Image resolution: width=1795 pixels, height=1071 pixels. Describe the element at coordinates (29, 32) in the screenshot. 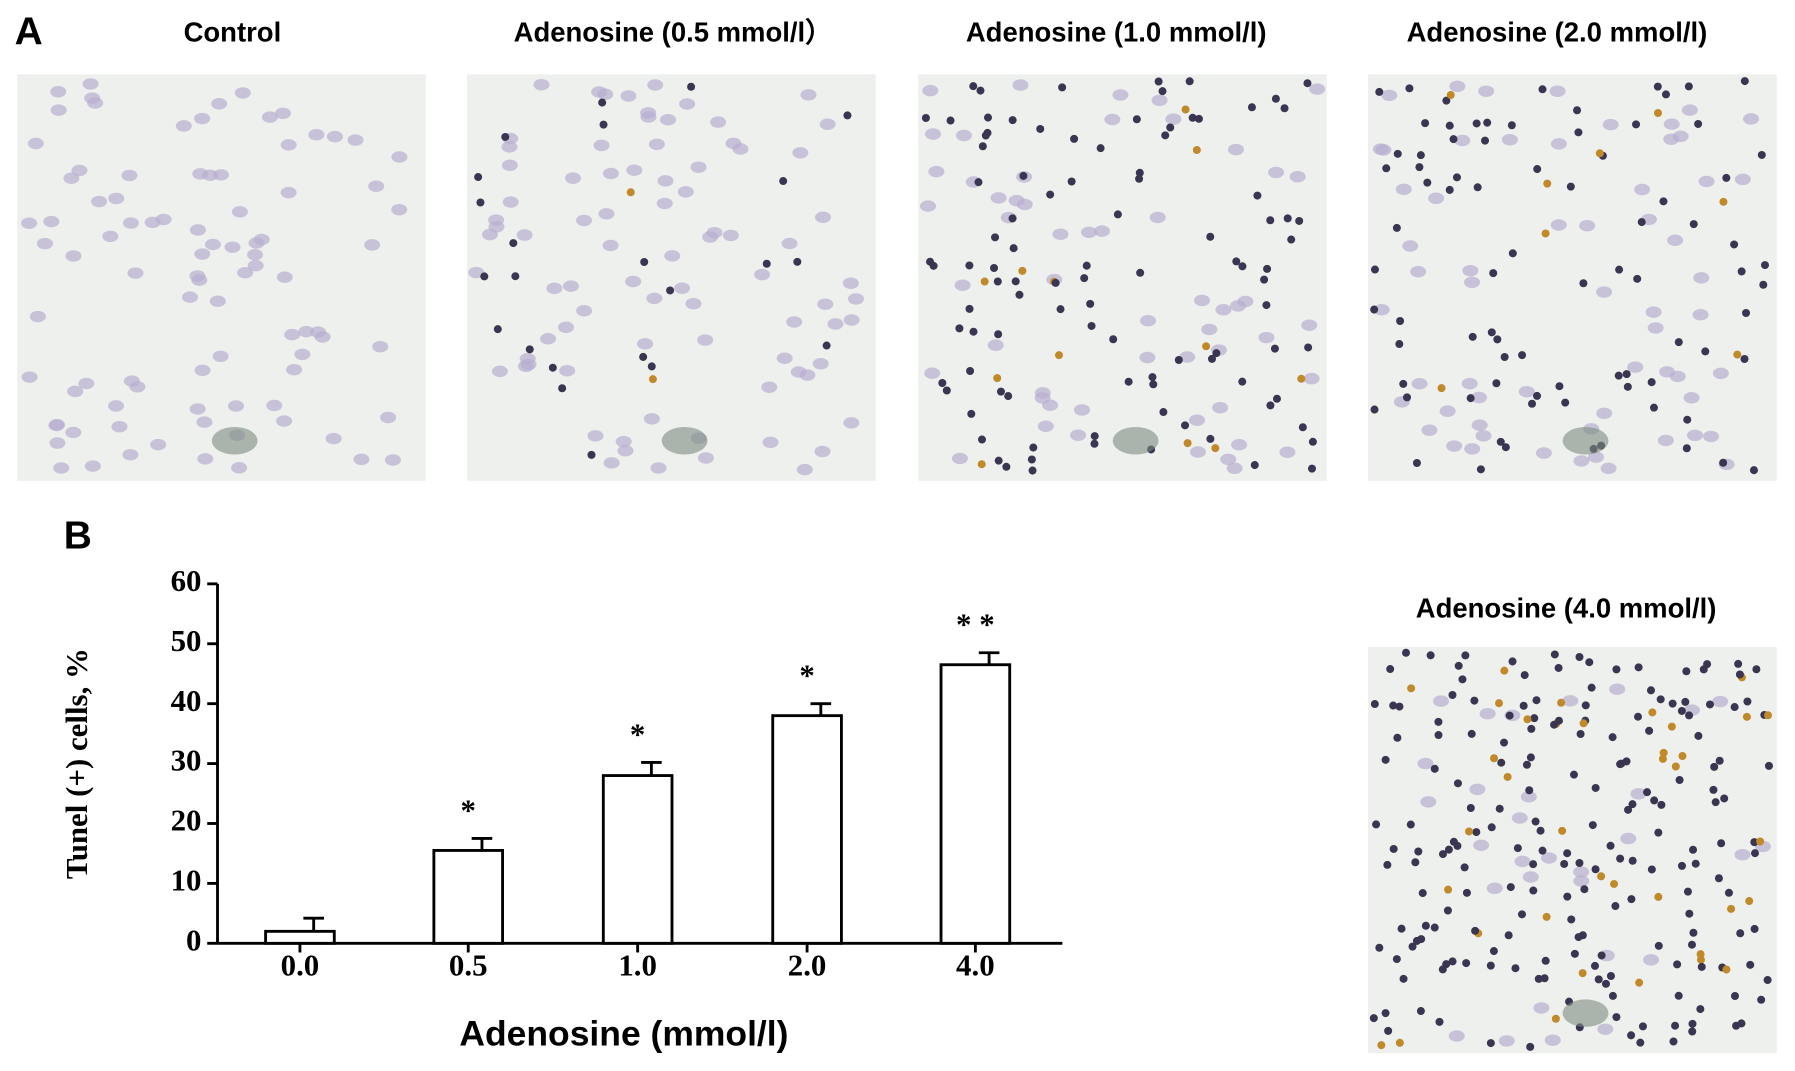

I see `panel-label: A` at that location.